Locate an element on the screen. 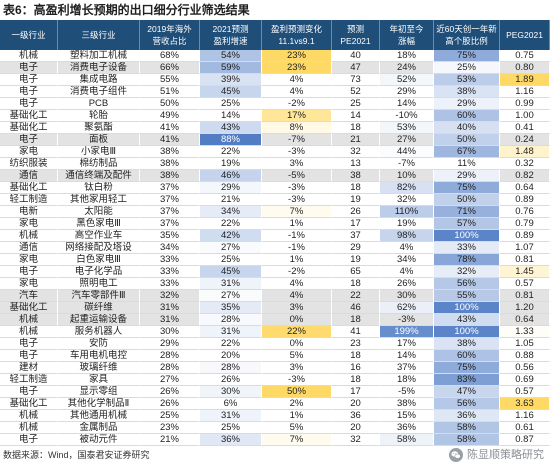 Image resolution: width=550 pixels, height=468 pixels. cell-ytd-return: 32% is located at coordinates (407, 200).